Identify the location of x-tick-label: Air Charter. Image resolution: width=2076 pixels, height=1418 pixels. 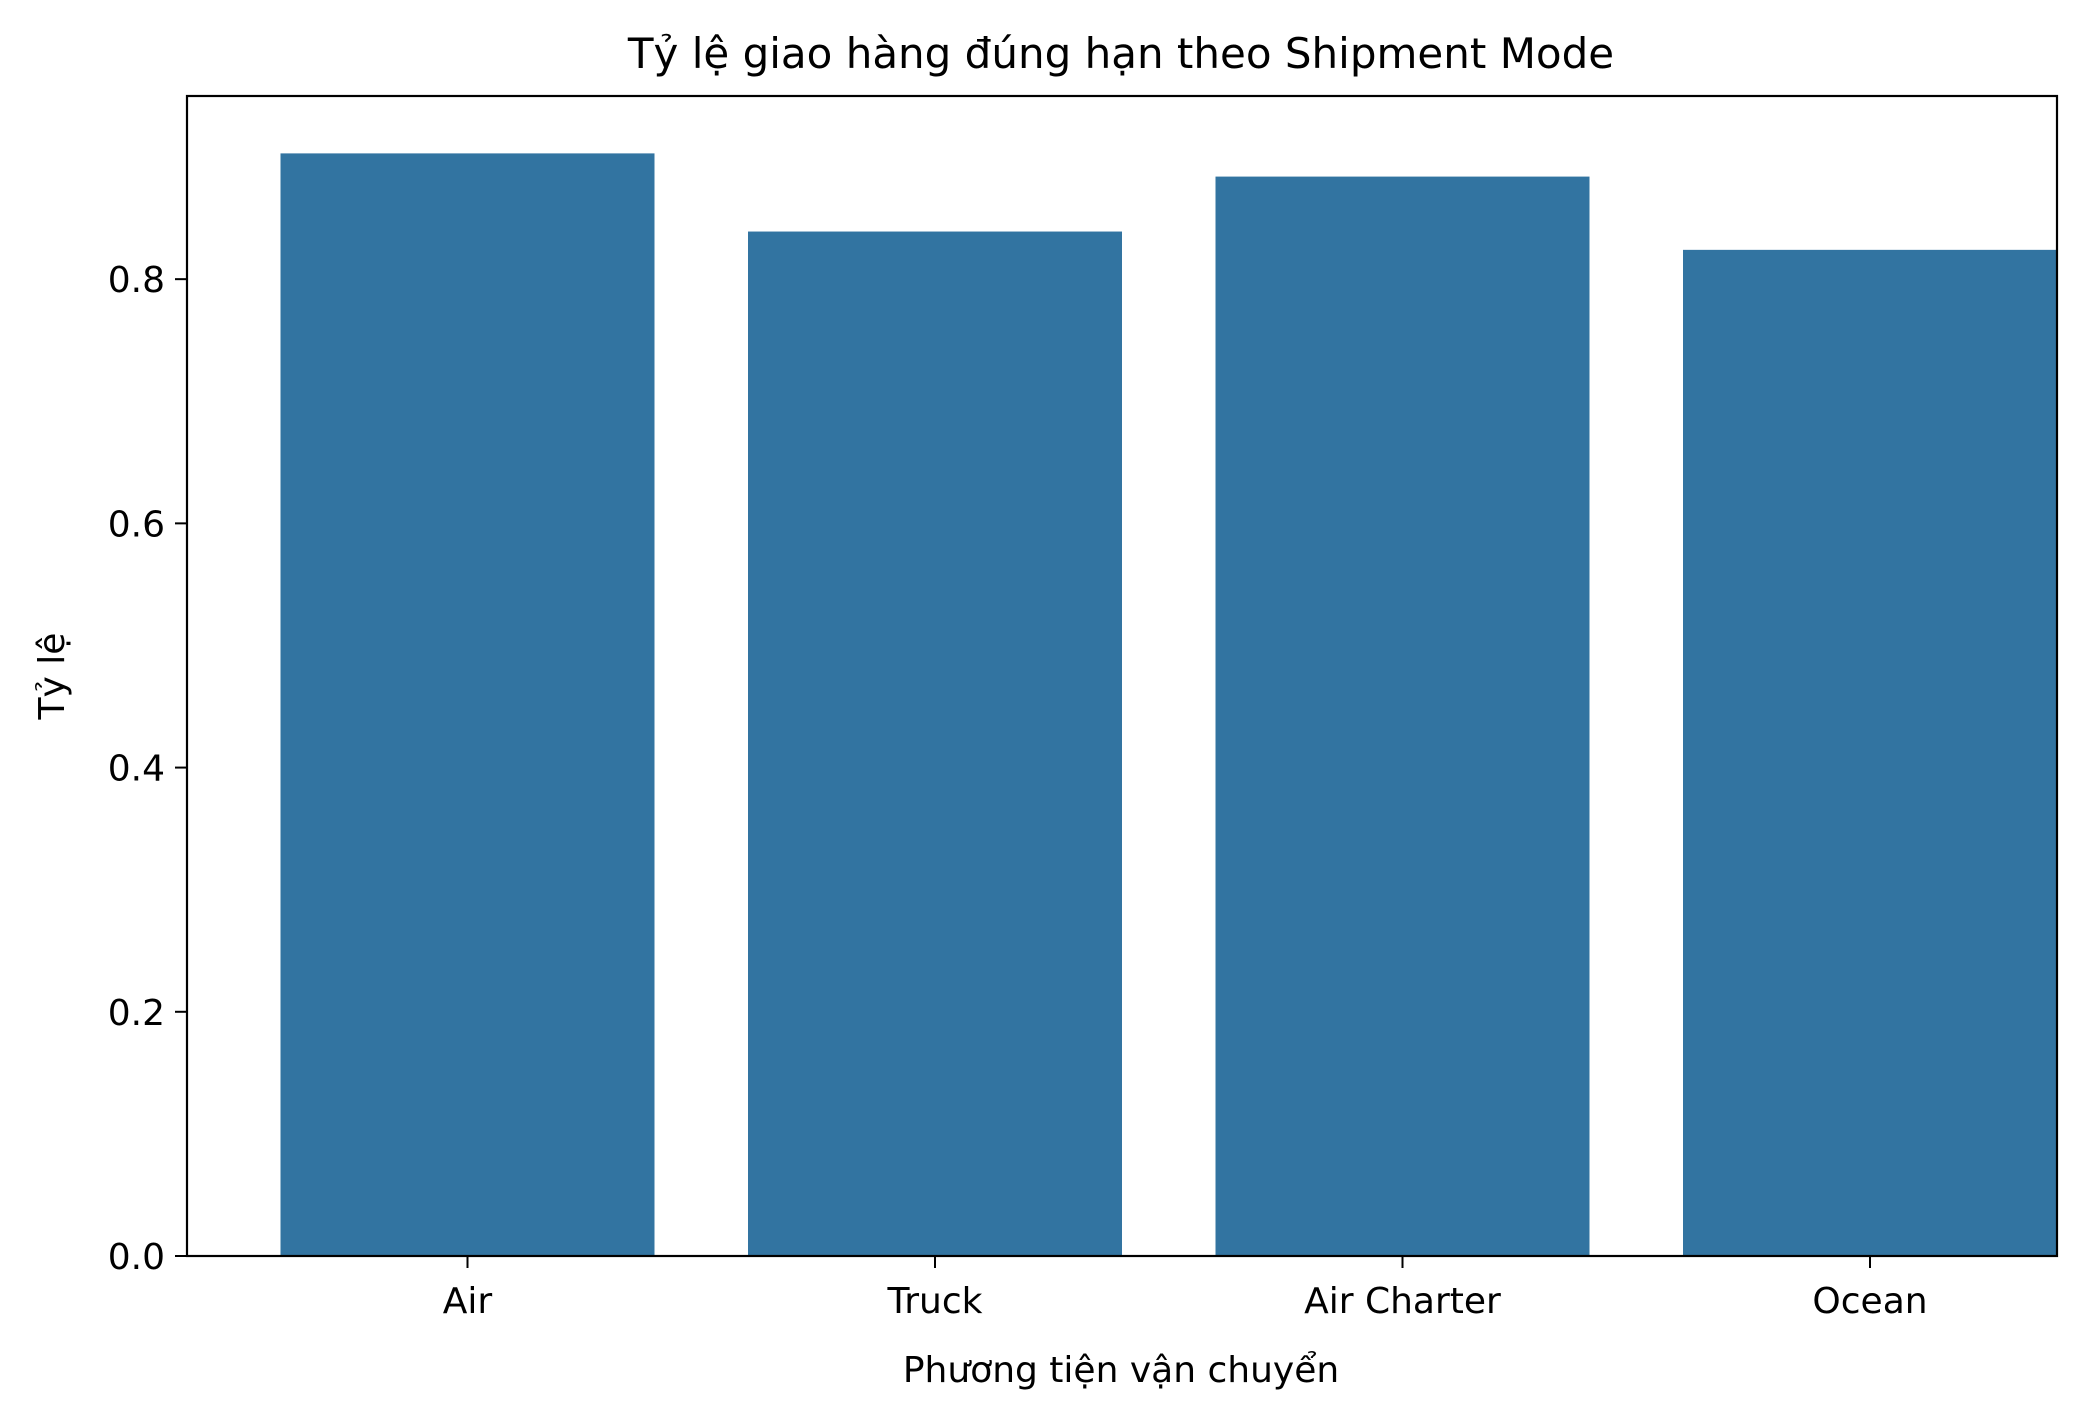
(1402, 1301).